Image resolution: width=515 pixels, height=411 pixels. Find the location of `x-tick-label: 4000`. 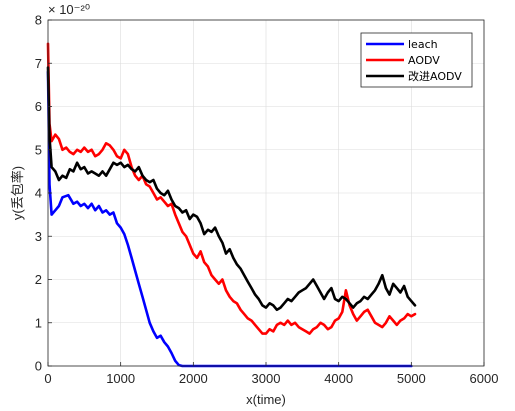

x-tick-label: 4000 is located at coordinates (338, 378).